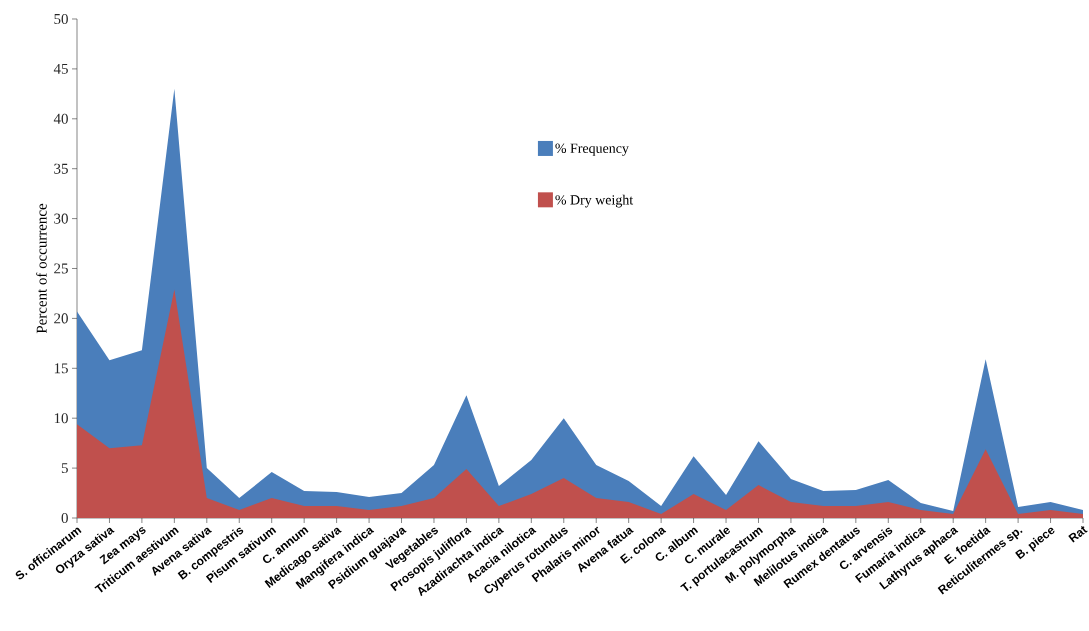 This screenshot has width=1089, height=631. Describe the element at coordinates (64, 468) in the screenshot. I see `y-tick-label: 5` at that location.